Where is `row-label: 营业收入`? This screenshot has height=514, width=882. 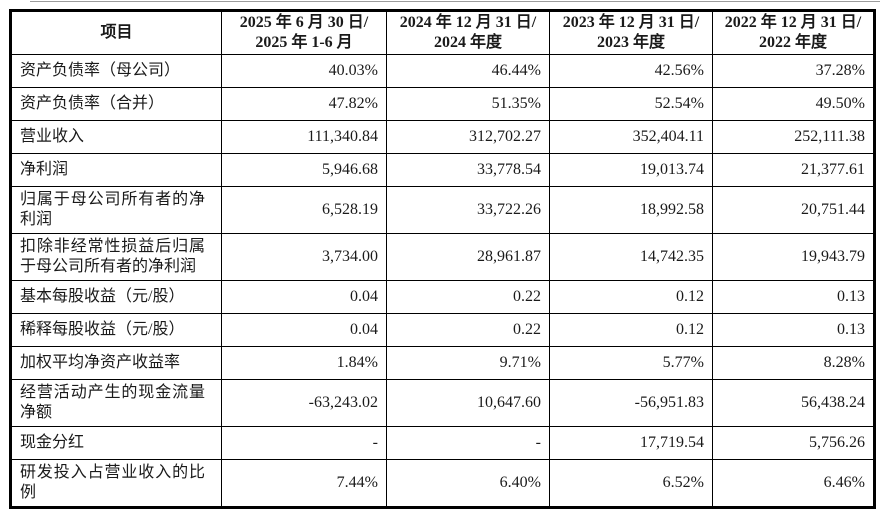 row-label: 营业收入 is located at coordinates (116, 137).